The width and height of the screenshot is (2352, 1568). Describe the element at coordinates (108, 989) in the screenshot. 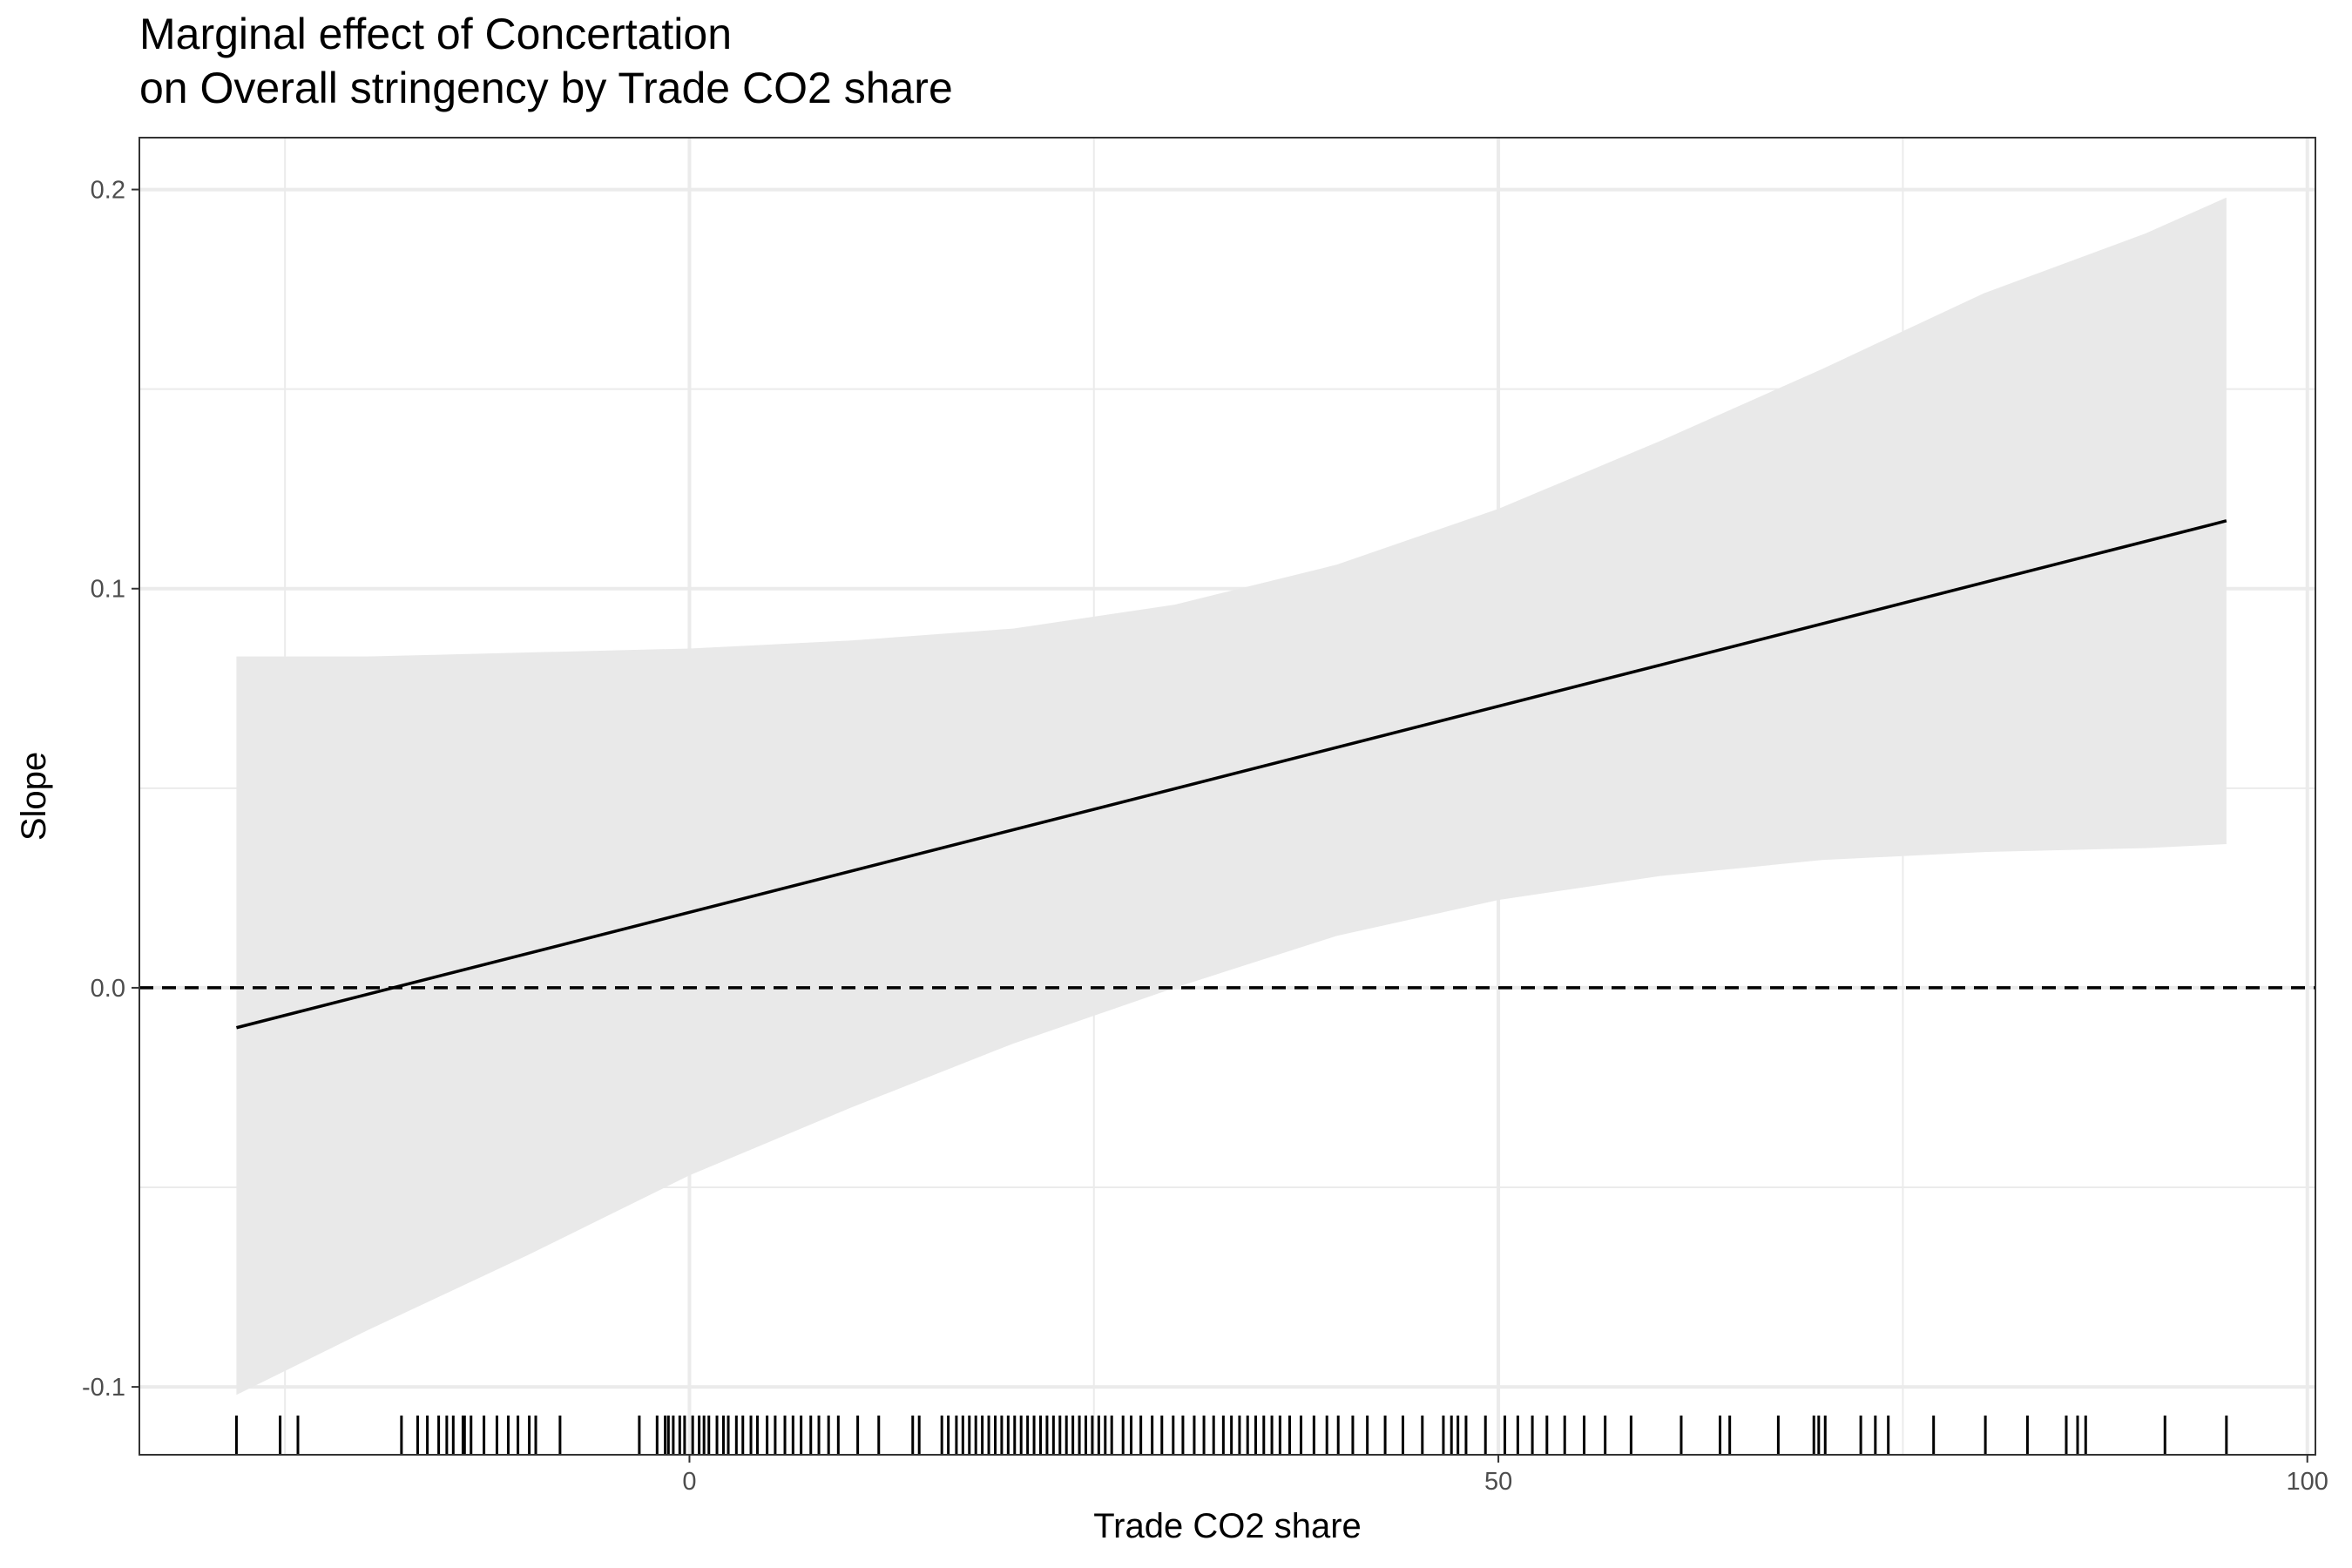

I see `y-tick-label: 0.0` at that location.